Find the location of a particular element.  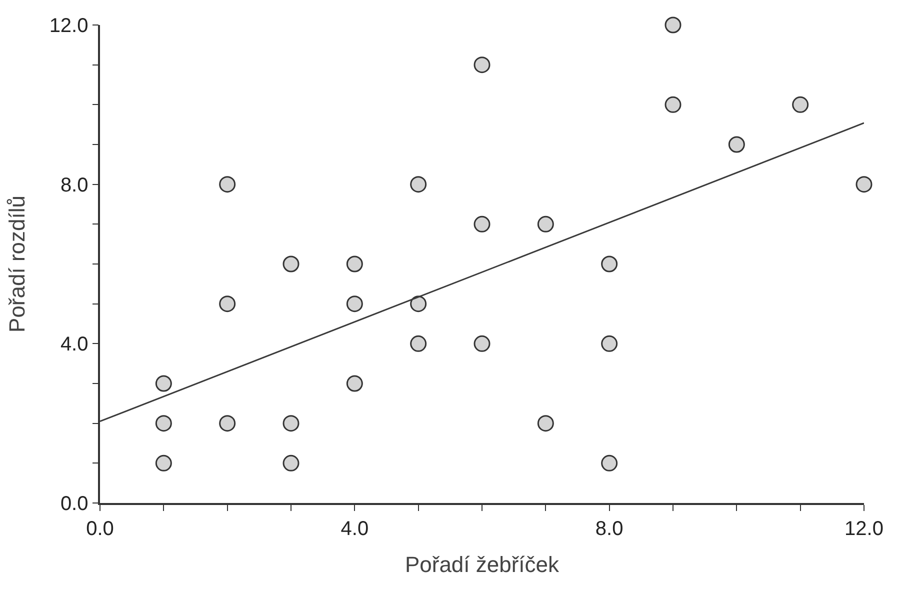

y-tick-label: 12.0 is located at coordinates (68, 26).